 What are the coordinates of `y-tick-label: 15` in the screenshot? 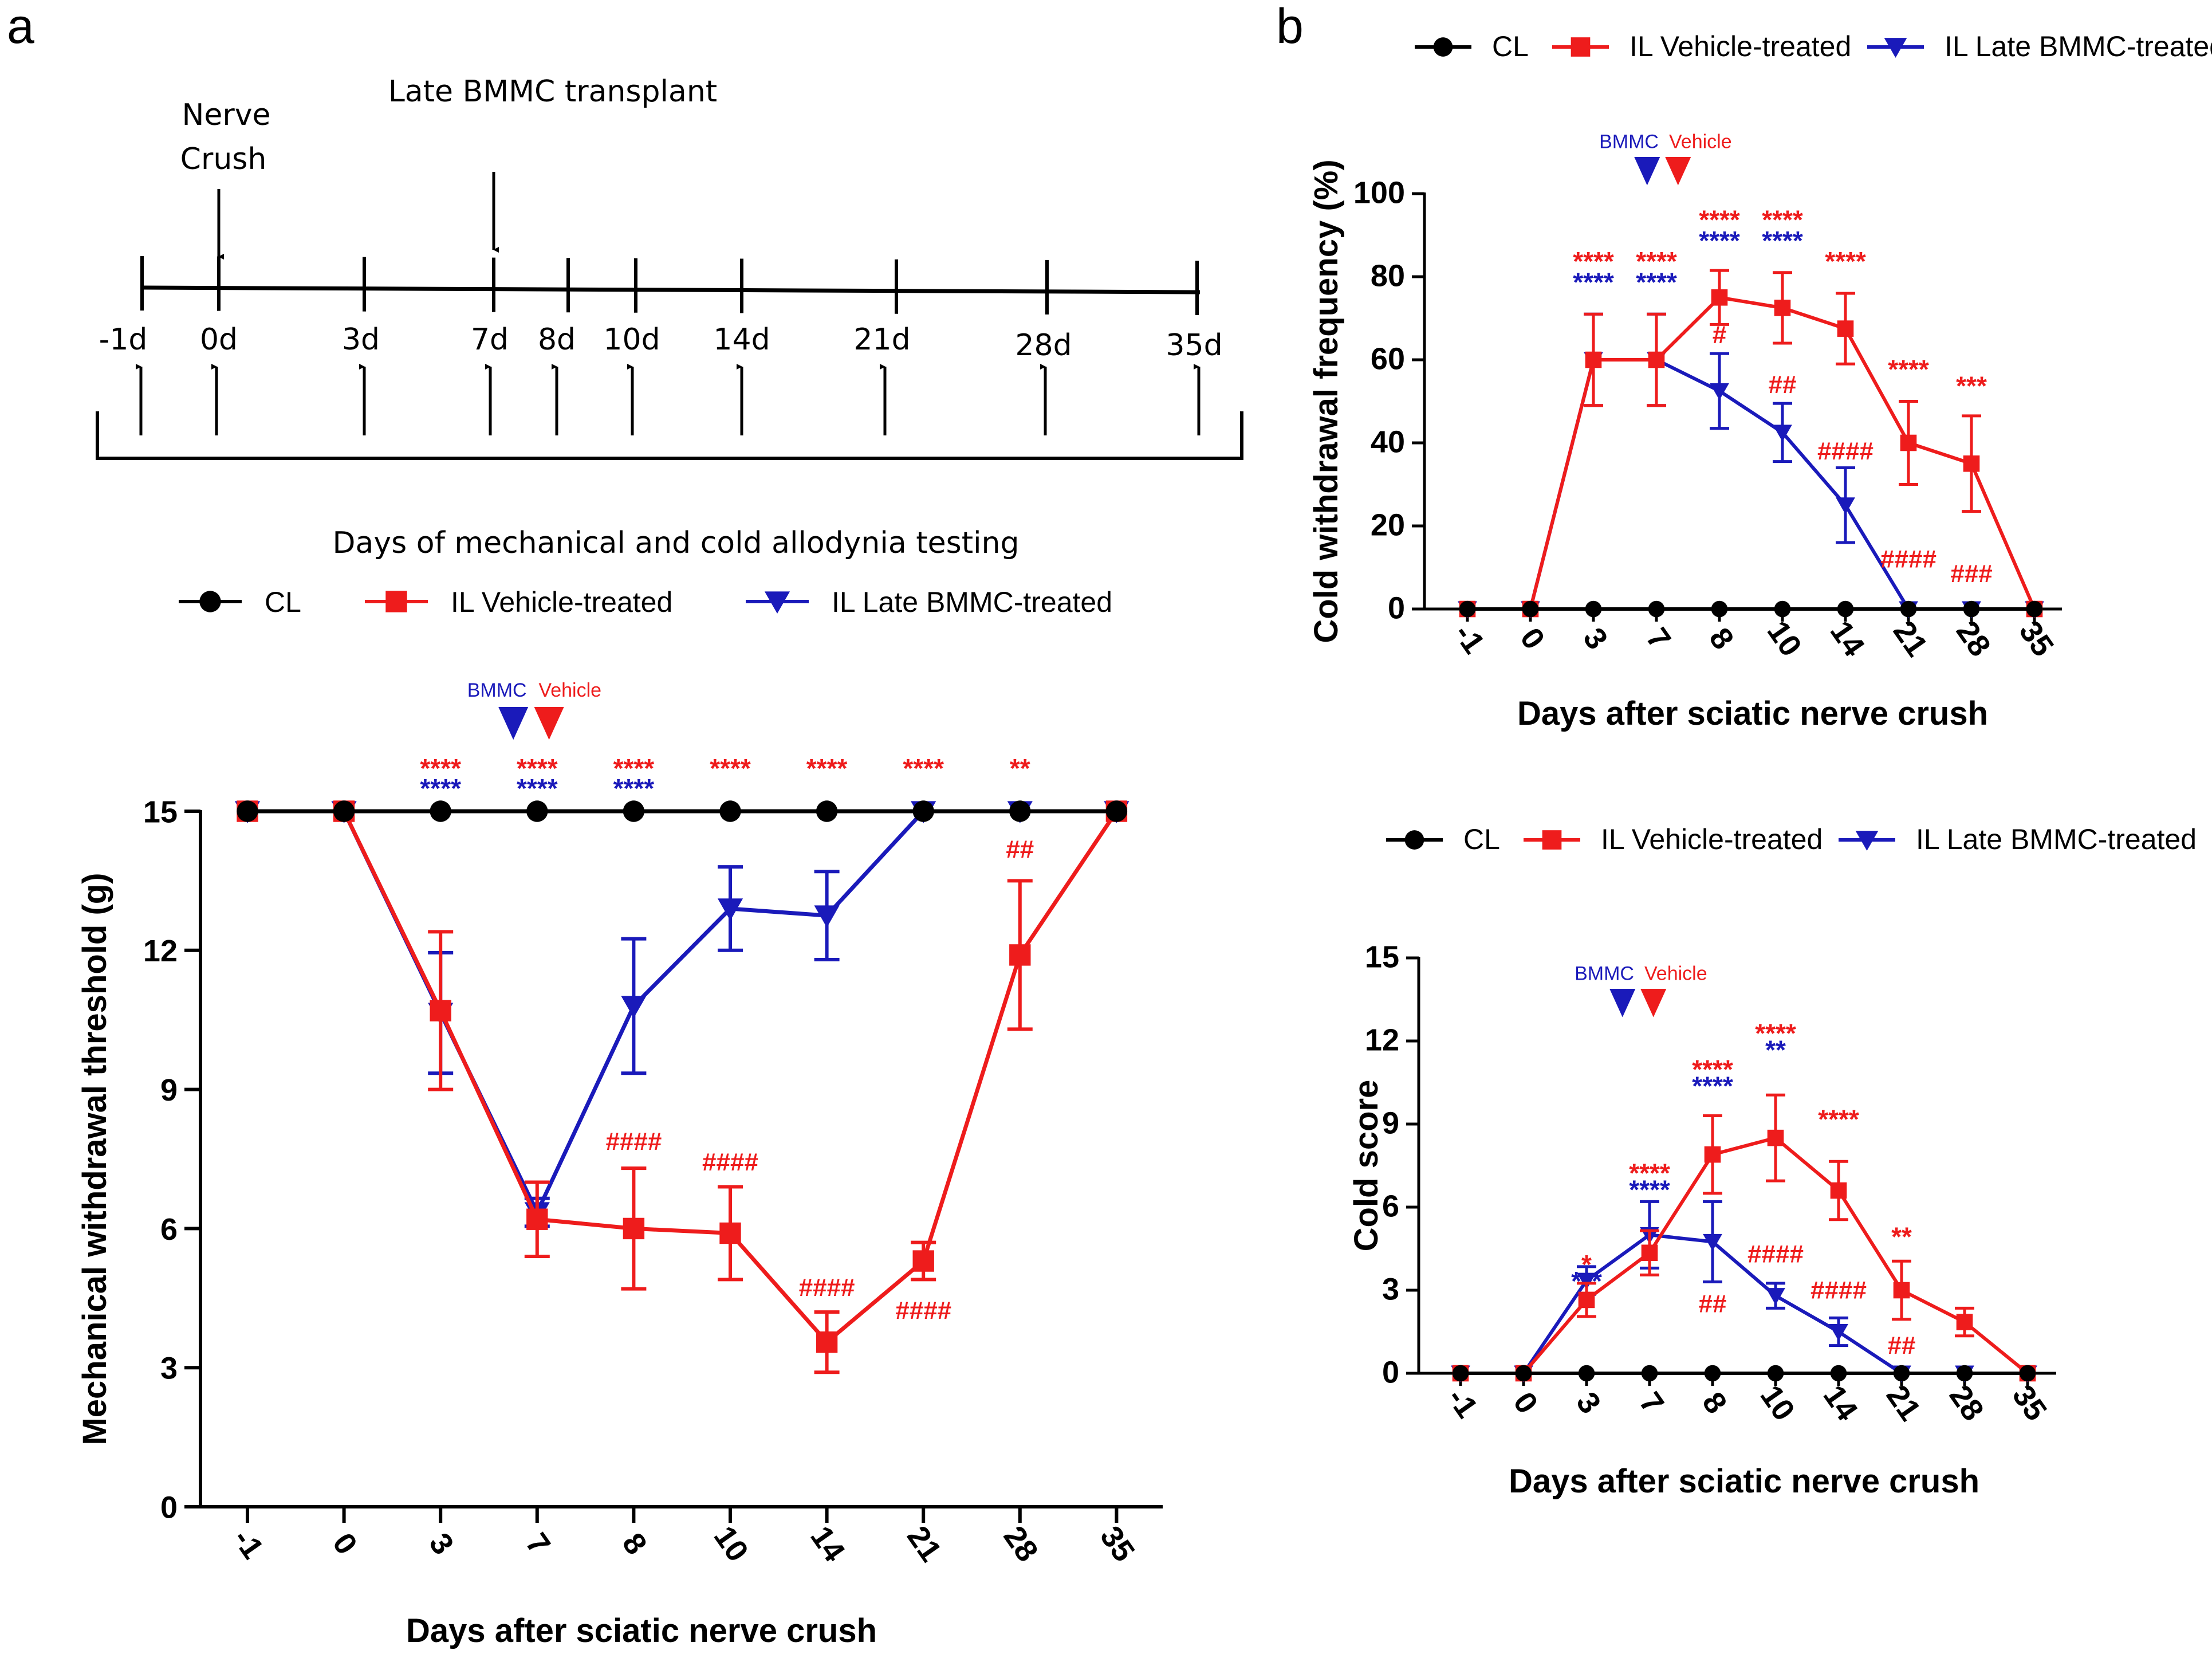 It's located at (1382, 957).